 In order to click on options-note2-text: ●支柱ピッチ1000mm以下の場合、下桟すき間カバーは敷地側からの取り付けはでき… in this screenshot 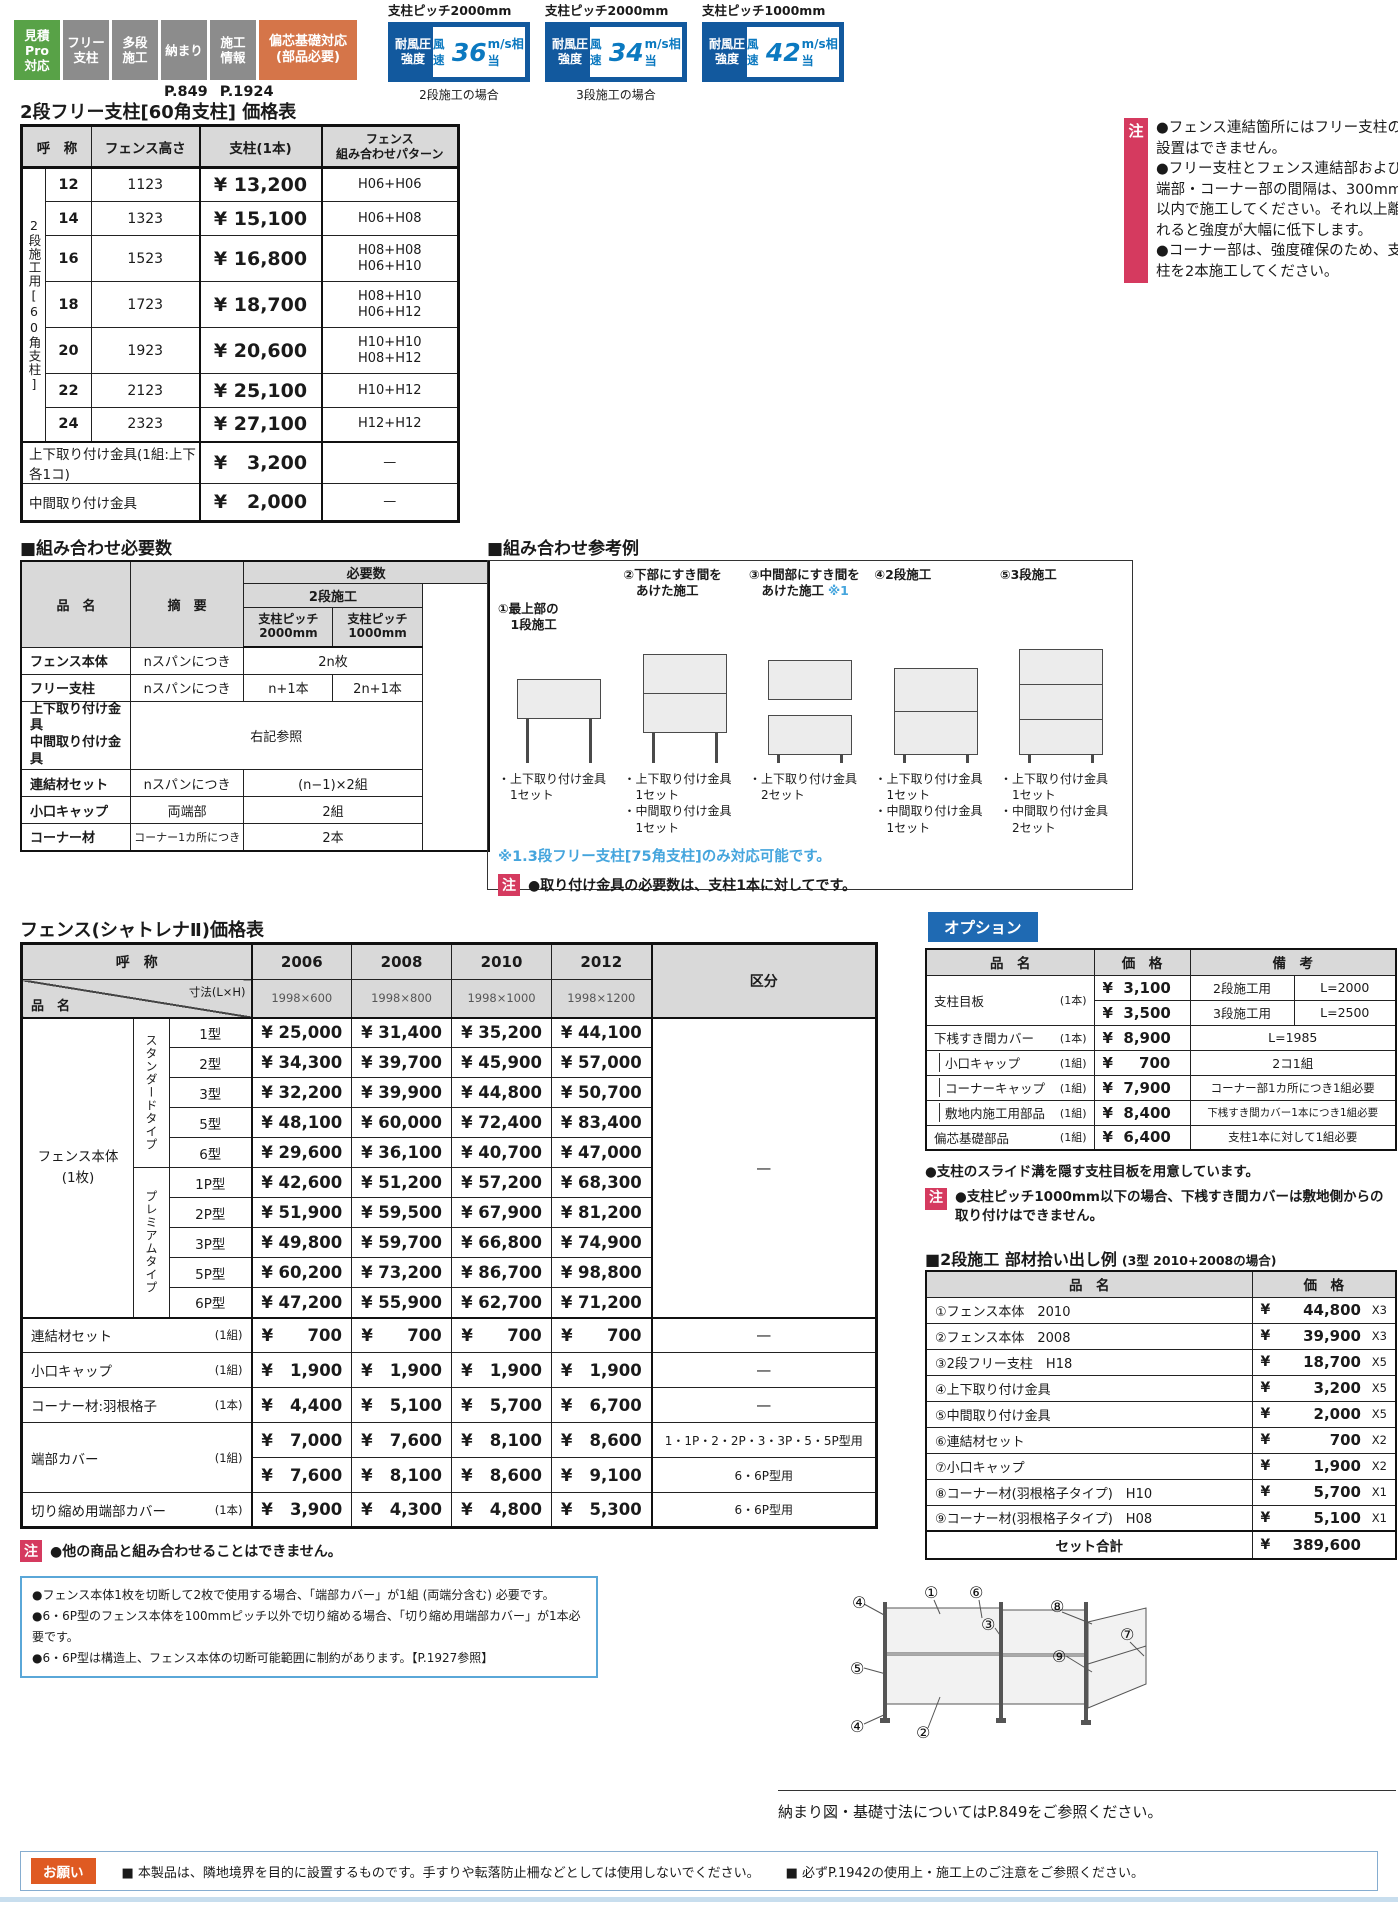, I will do `click(1169, 1206)`.